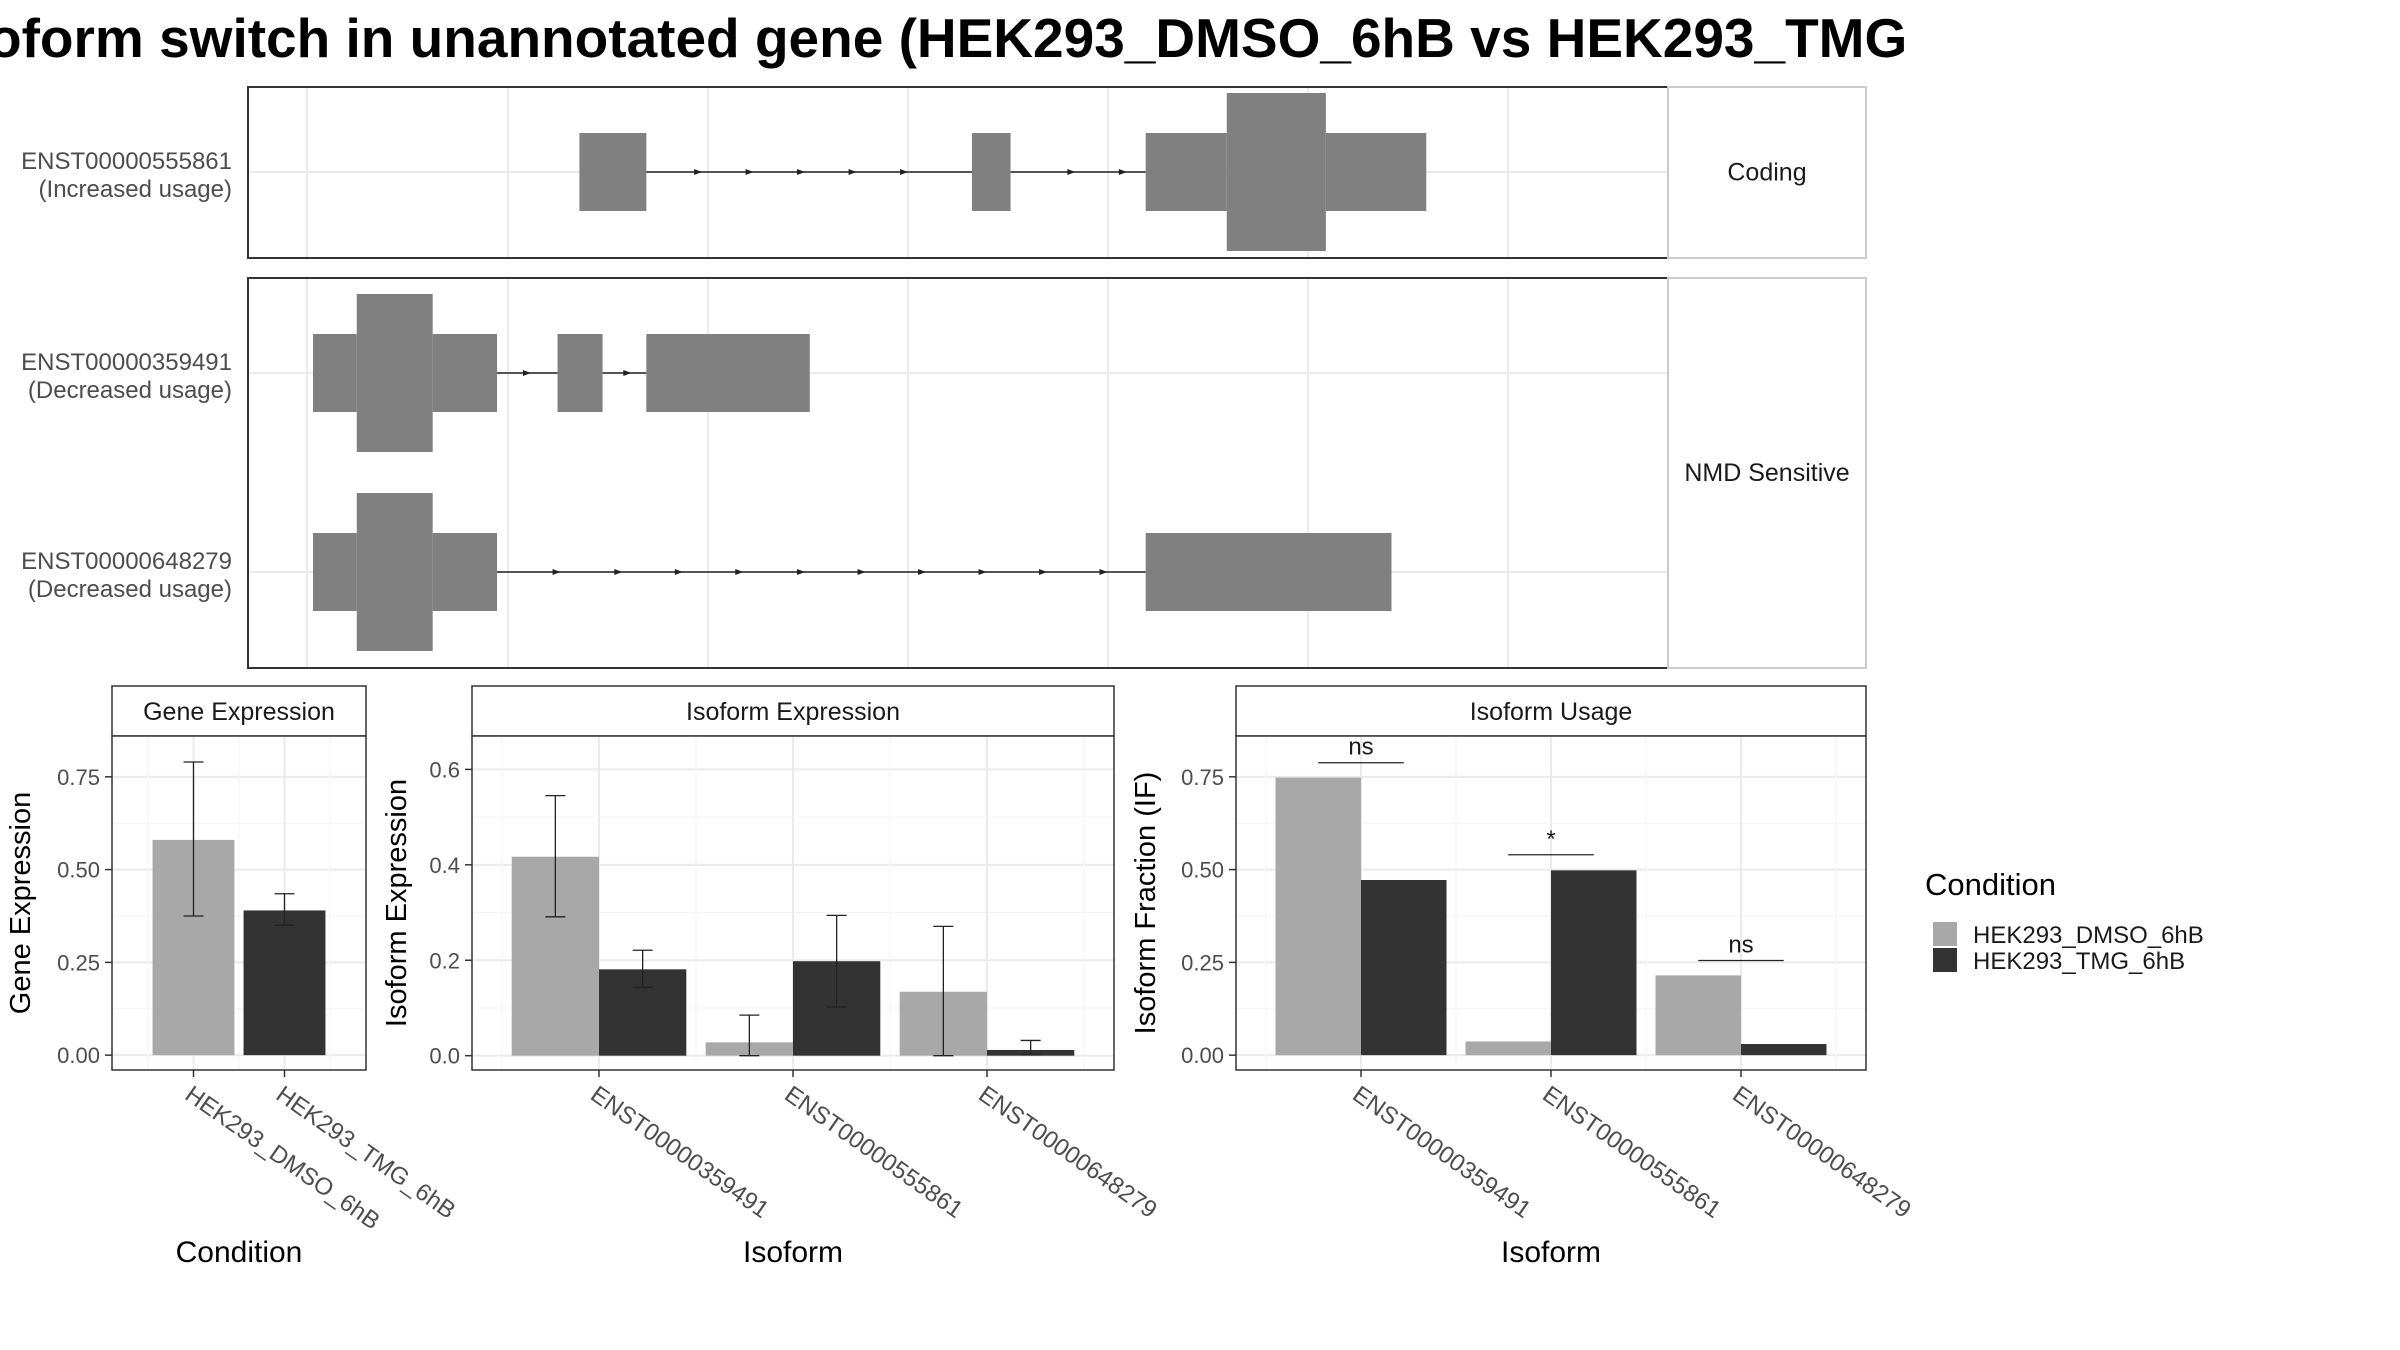 The width and height of the screenshot is (2400, 1350). Describe the element at coordinates (21, 903) in the screenshot. I see `y-axis-title: Gene Expression` at that location.